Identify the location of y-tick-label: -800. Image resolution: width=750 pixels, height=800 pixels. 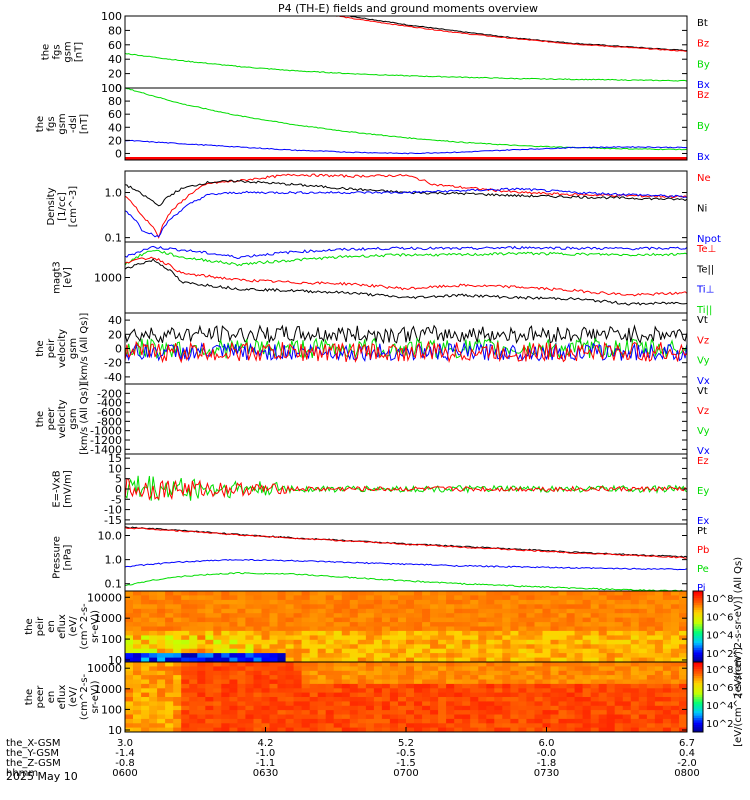
(109, 421).